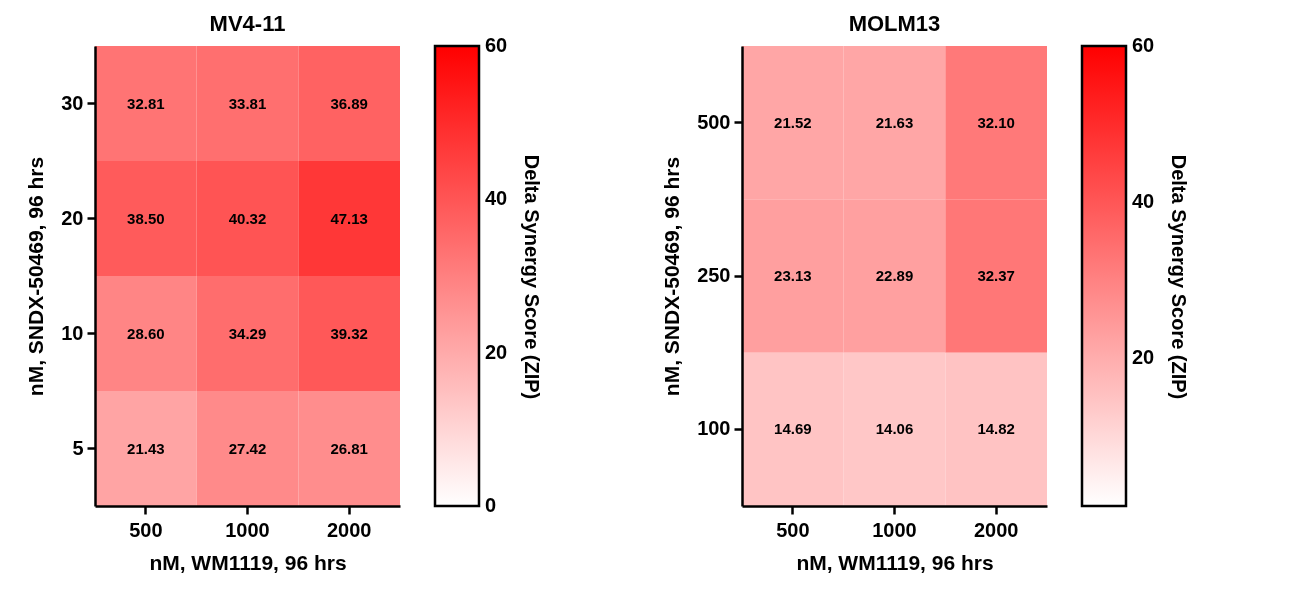  Describe the element at coordinates (72, 332) in the screenshot. I see `y-tick-label: 10` at that location.